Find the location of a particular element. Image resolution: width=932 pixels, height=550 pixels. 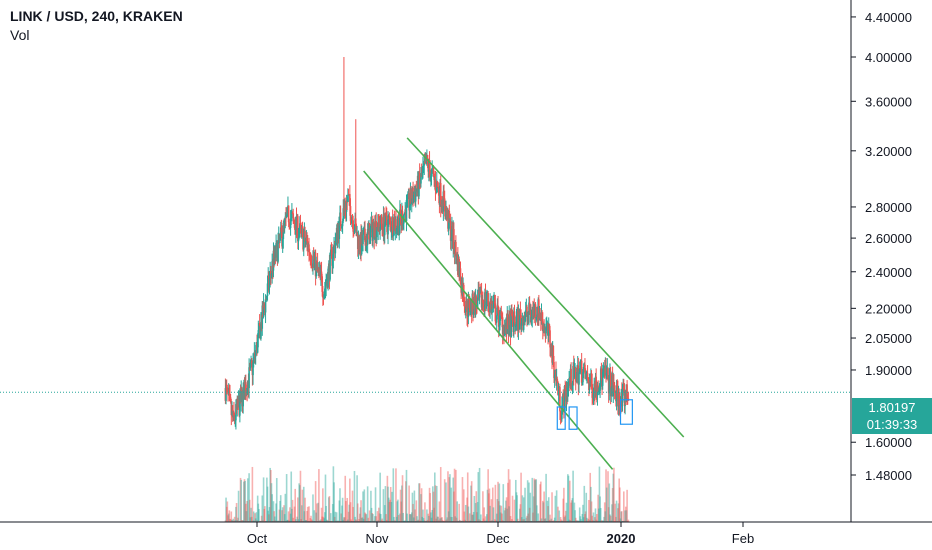

price-tick-label: 2.20000 is located at coordinates (888, 308).